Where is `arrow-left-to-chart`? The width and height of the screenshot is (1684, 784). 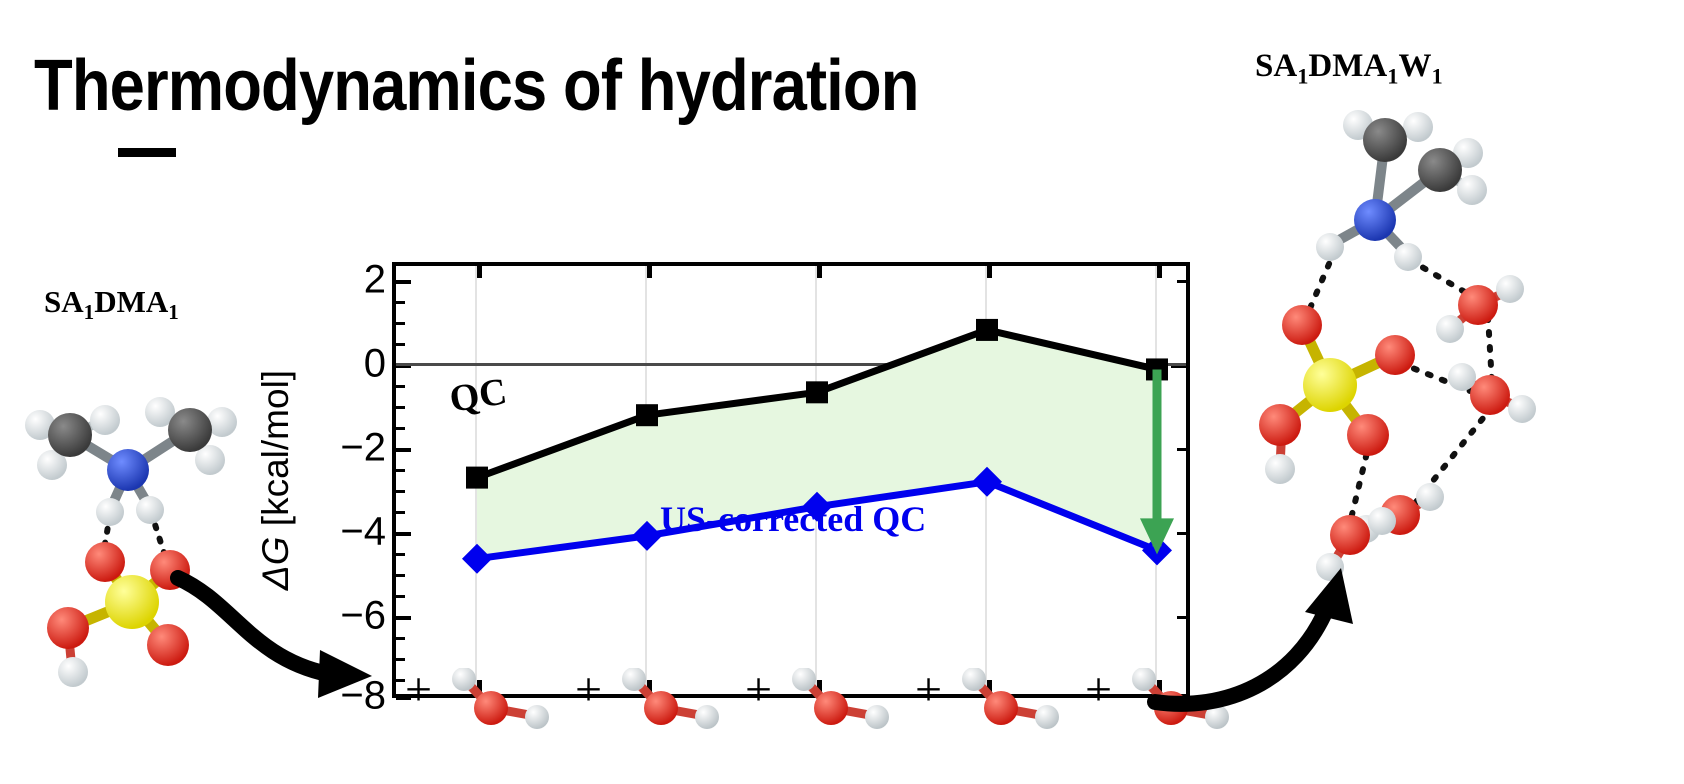
arrow-left-to-chart is located at coordinates (271, 634).